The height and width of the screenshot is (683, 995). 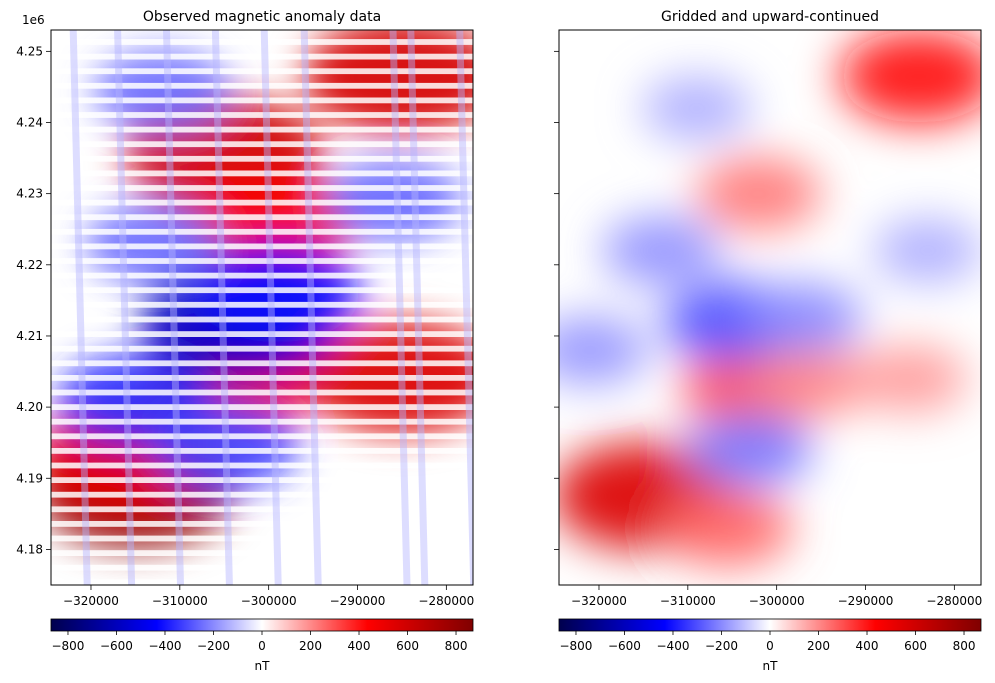 What do you see at coordinates (29, 123) in the screenshot?
I see `y-tick-label-6: 4.24` at bounding box center [29, 123].